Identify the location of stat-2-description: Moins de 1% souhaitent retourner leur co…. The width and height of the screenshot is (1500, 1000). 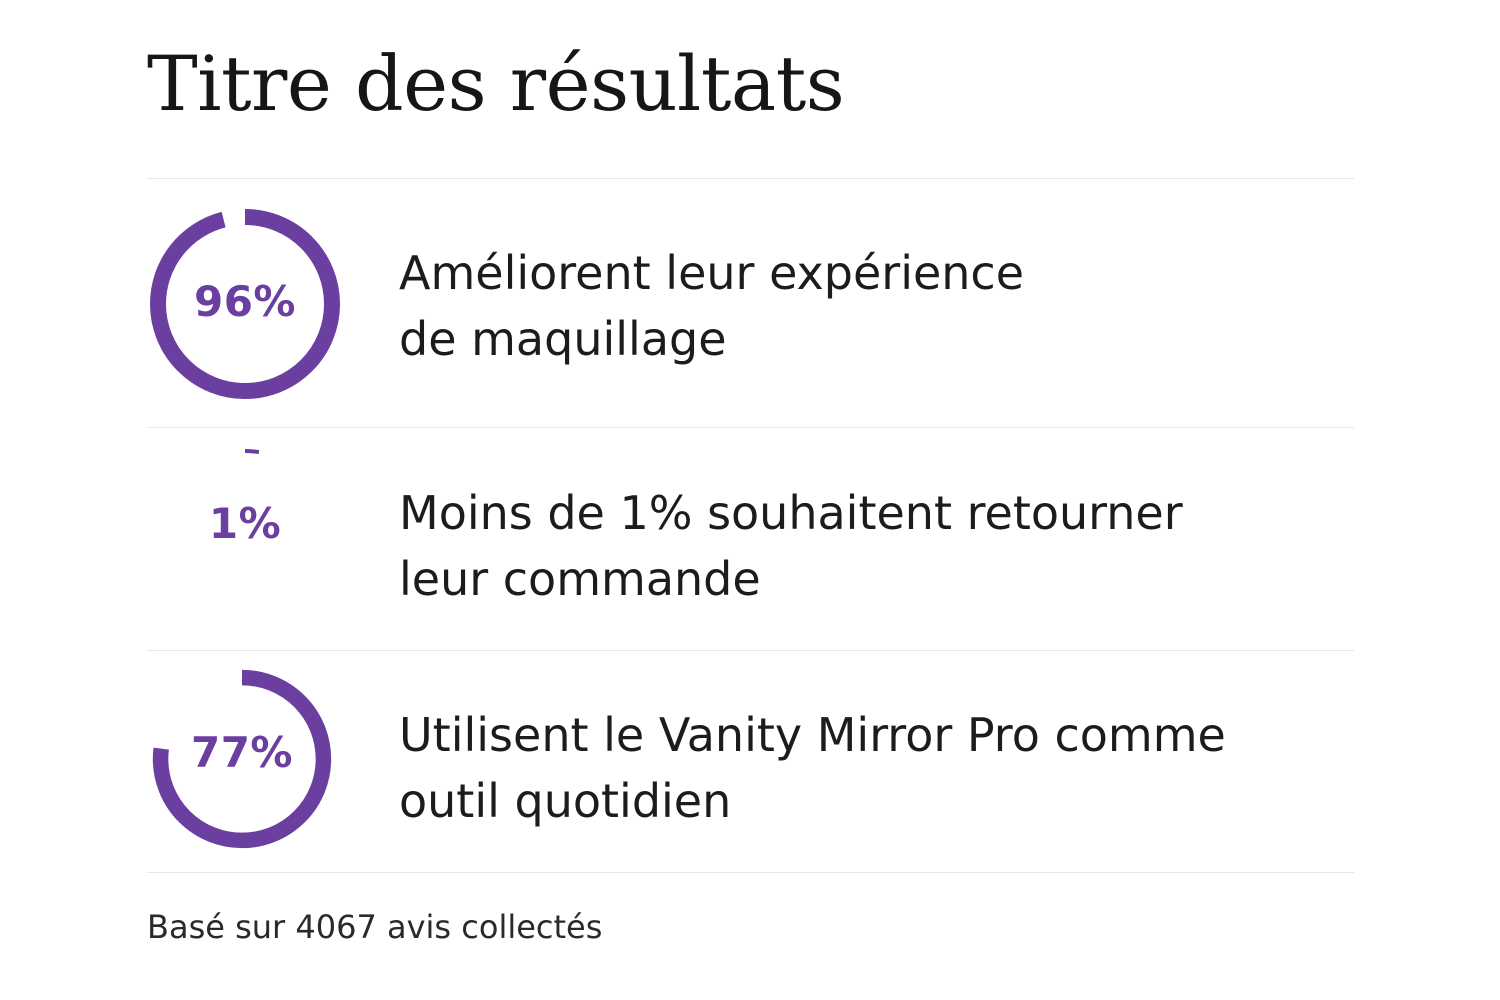
(791, 546).